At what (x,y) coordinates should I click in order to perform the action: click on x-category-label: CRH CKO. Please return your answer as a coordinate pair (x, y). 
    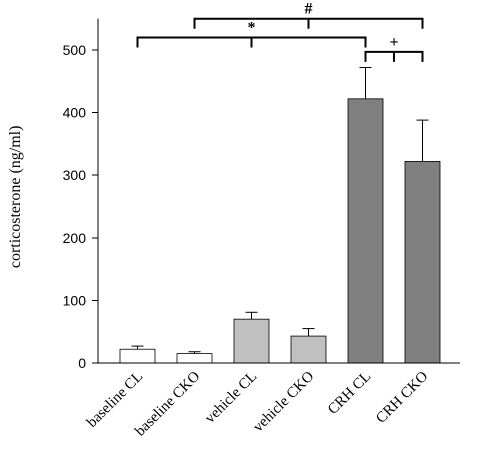
    Looking at the image, I should click on (402, 397).